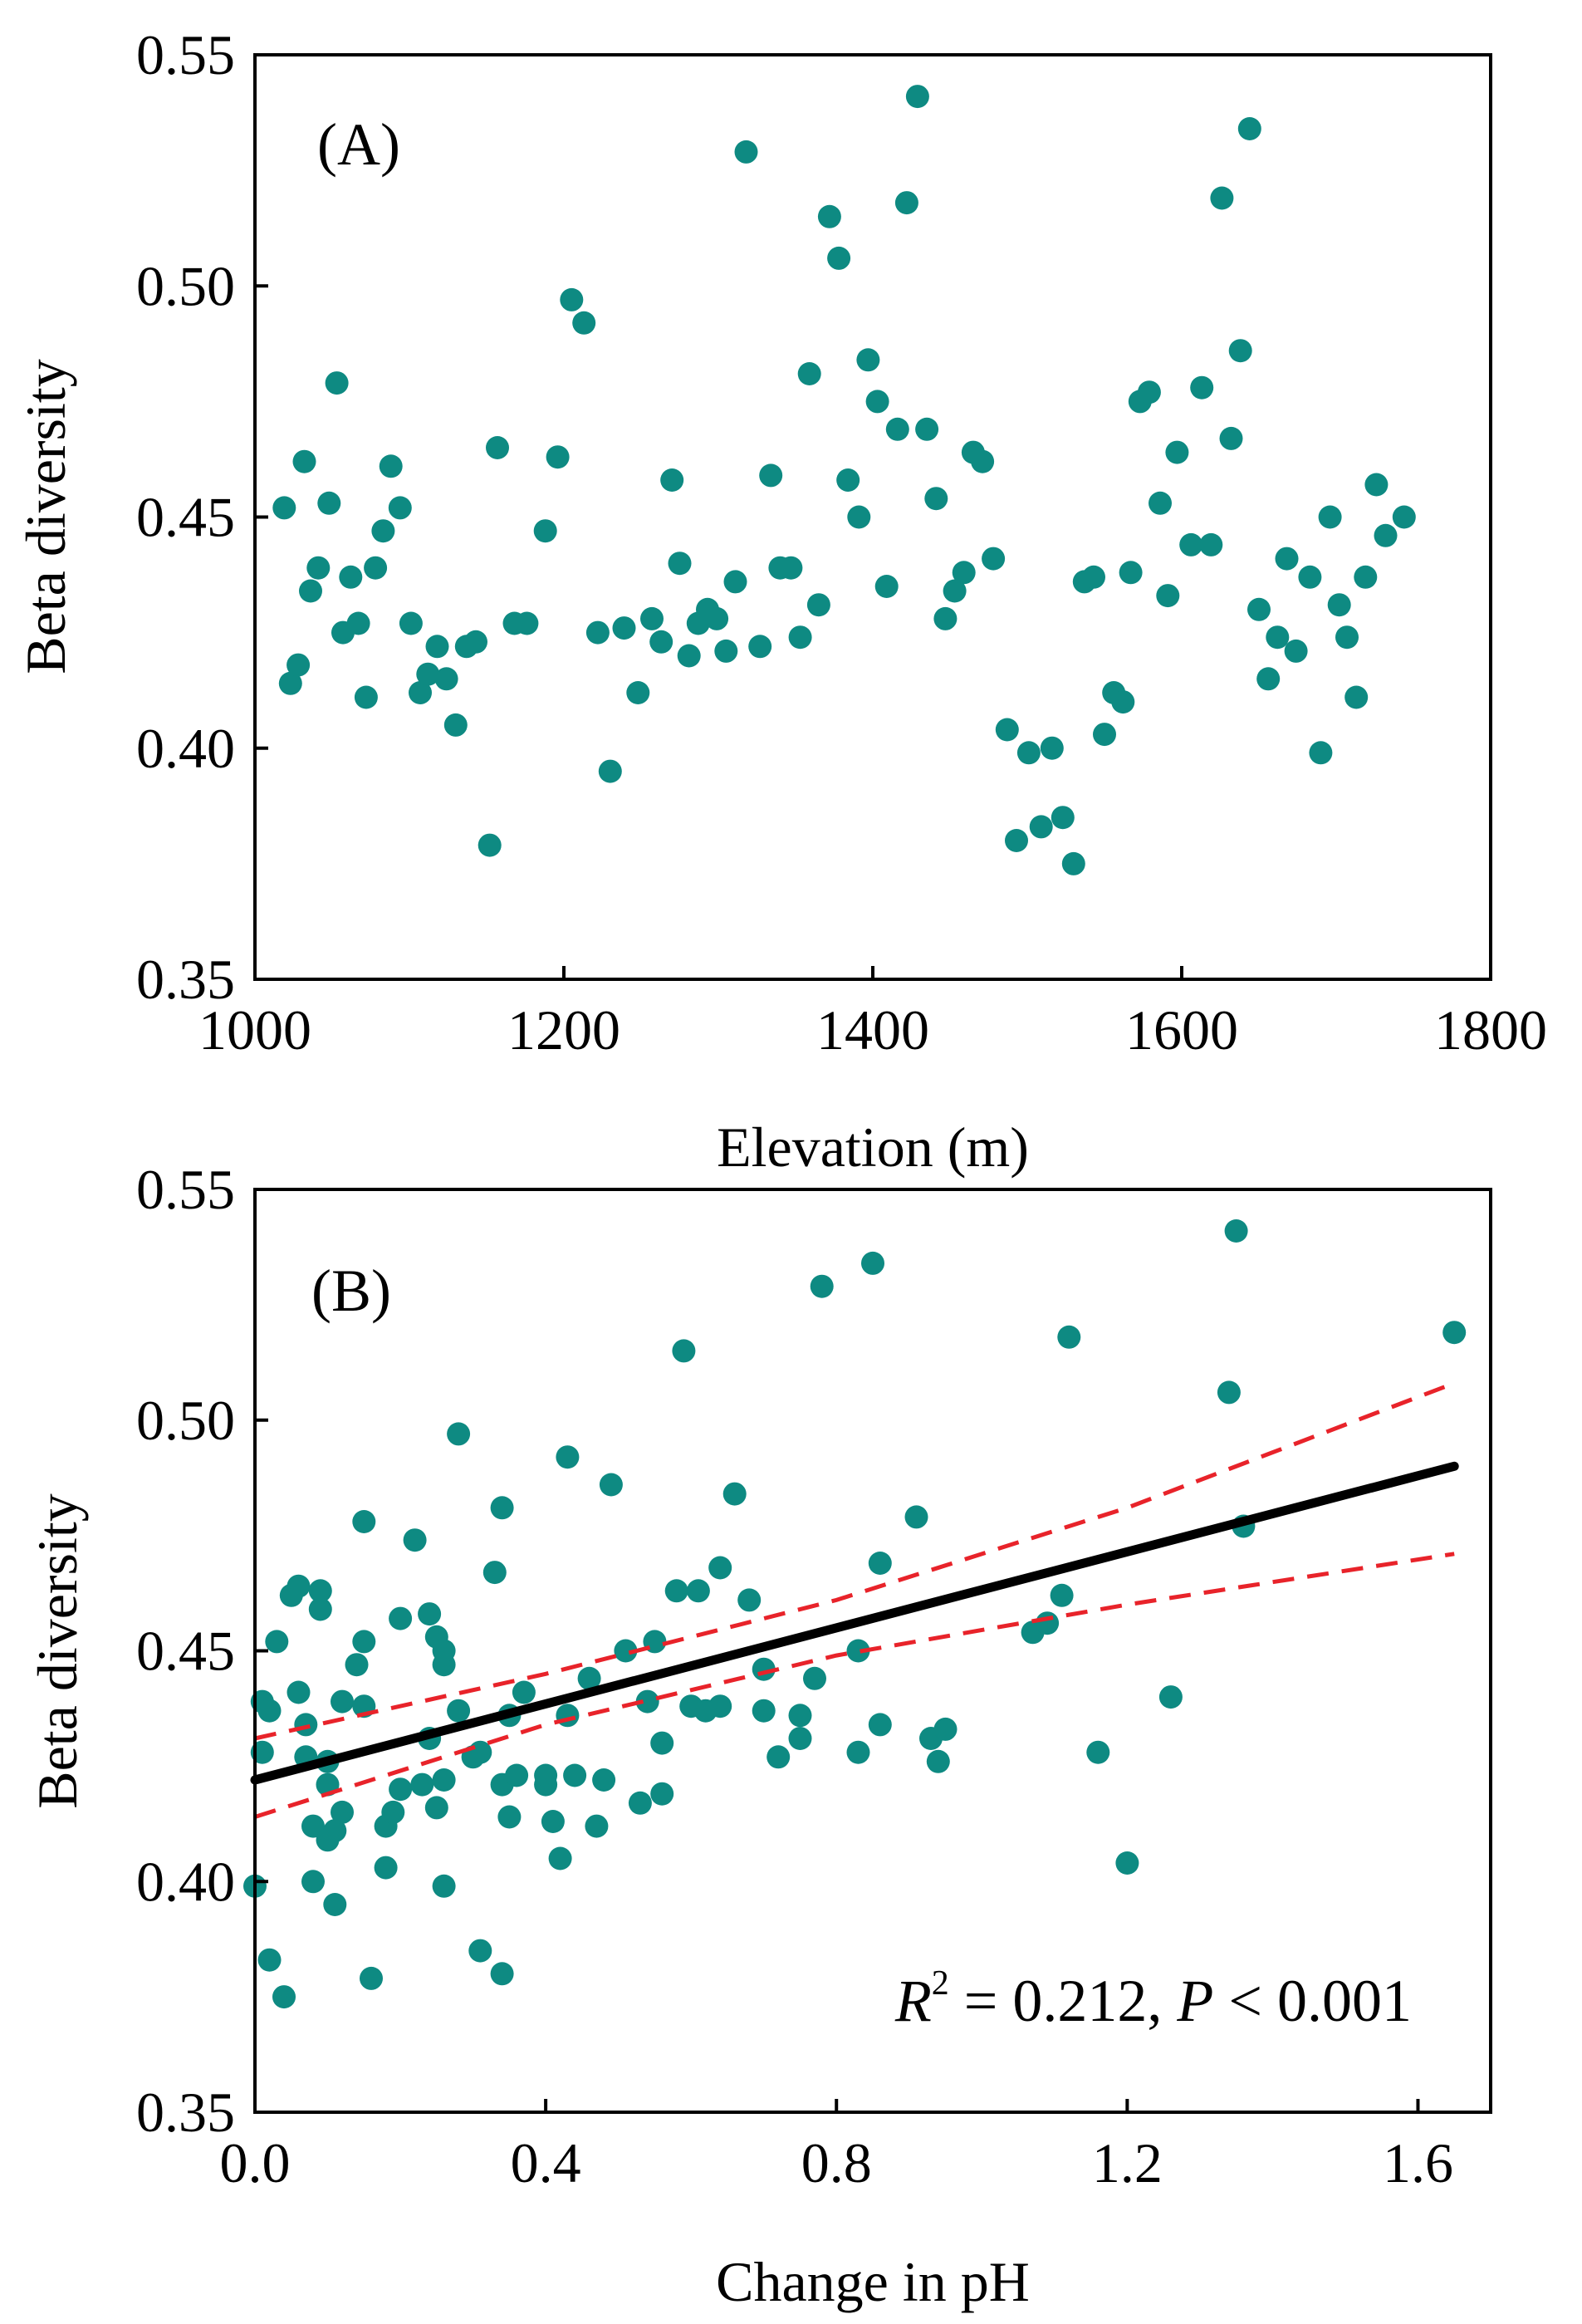 This screenshot has height=2324, width=1582. I want to click on r-squared-symbol: R, so click(913, 2001).